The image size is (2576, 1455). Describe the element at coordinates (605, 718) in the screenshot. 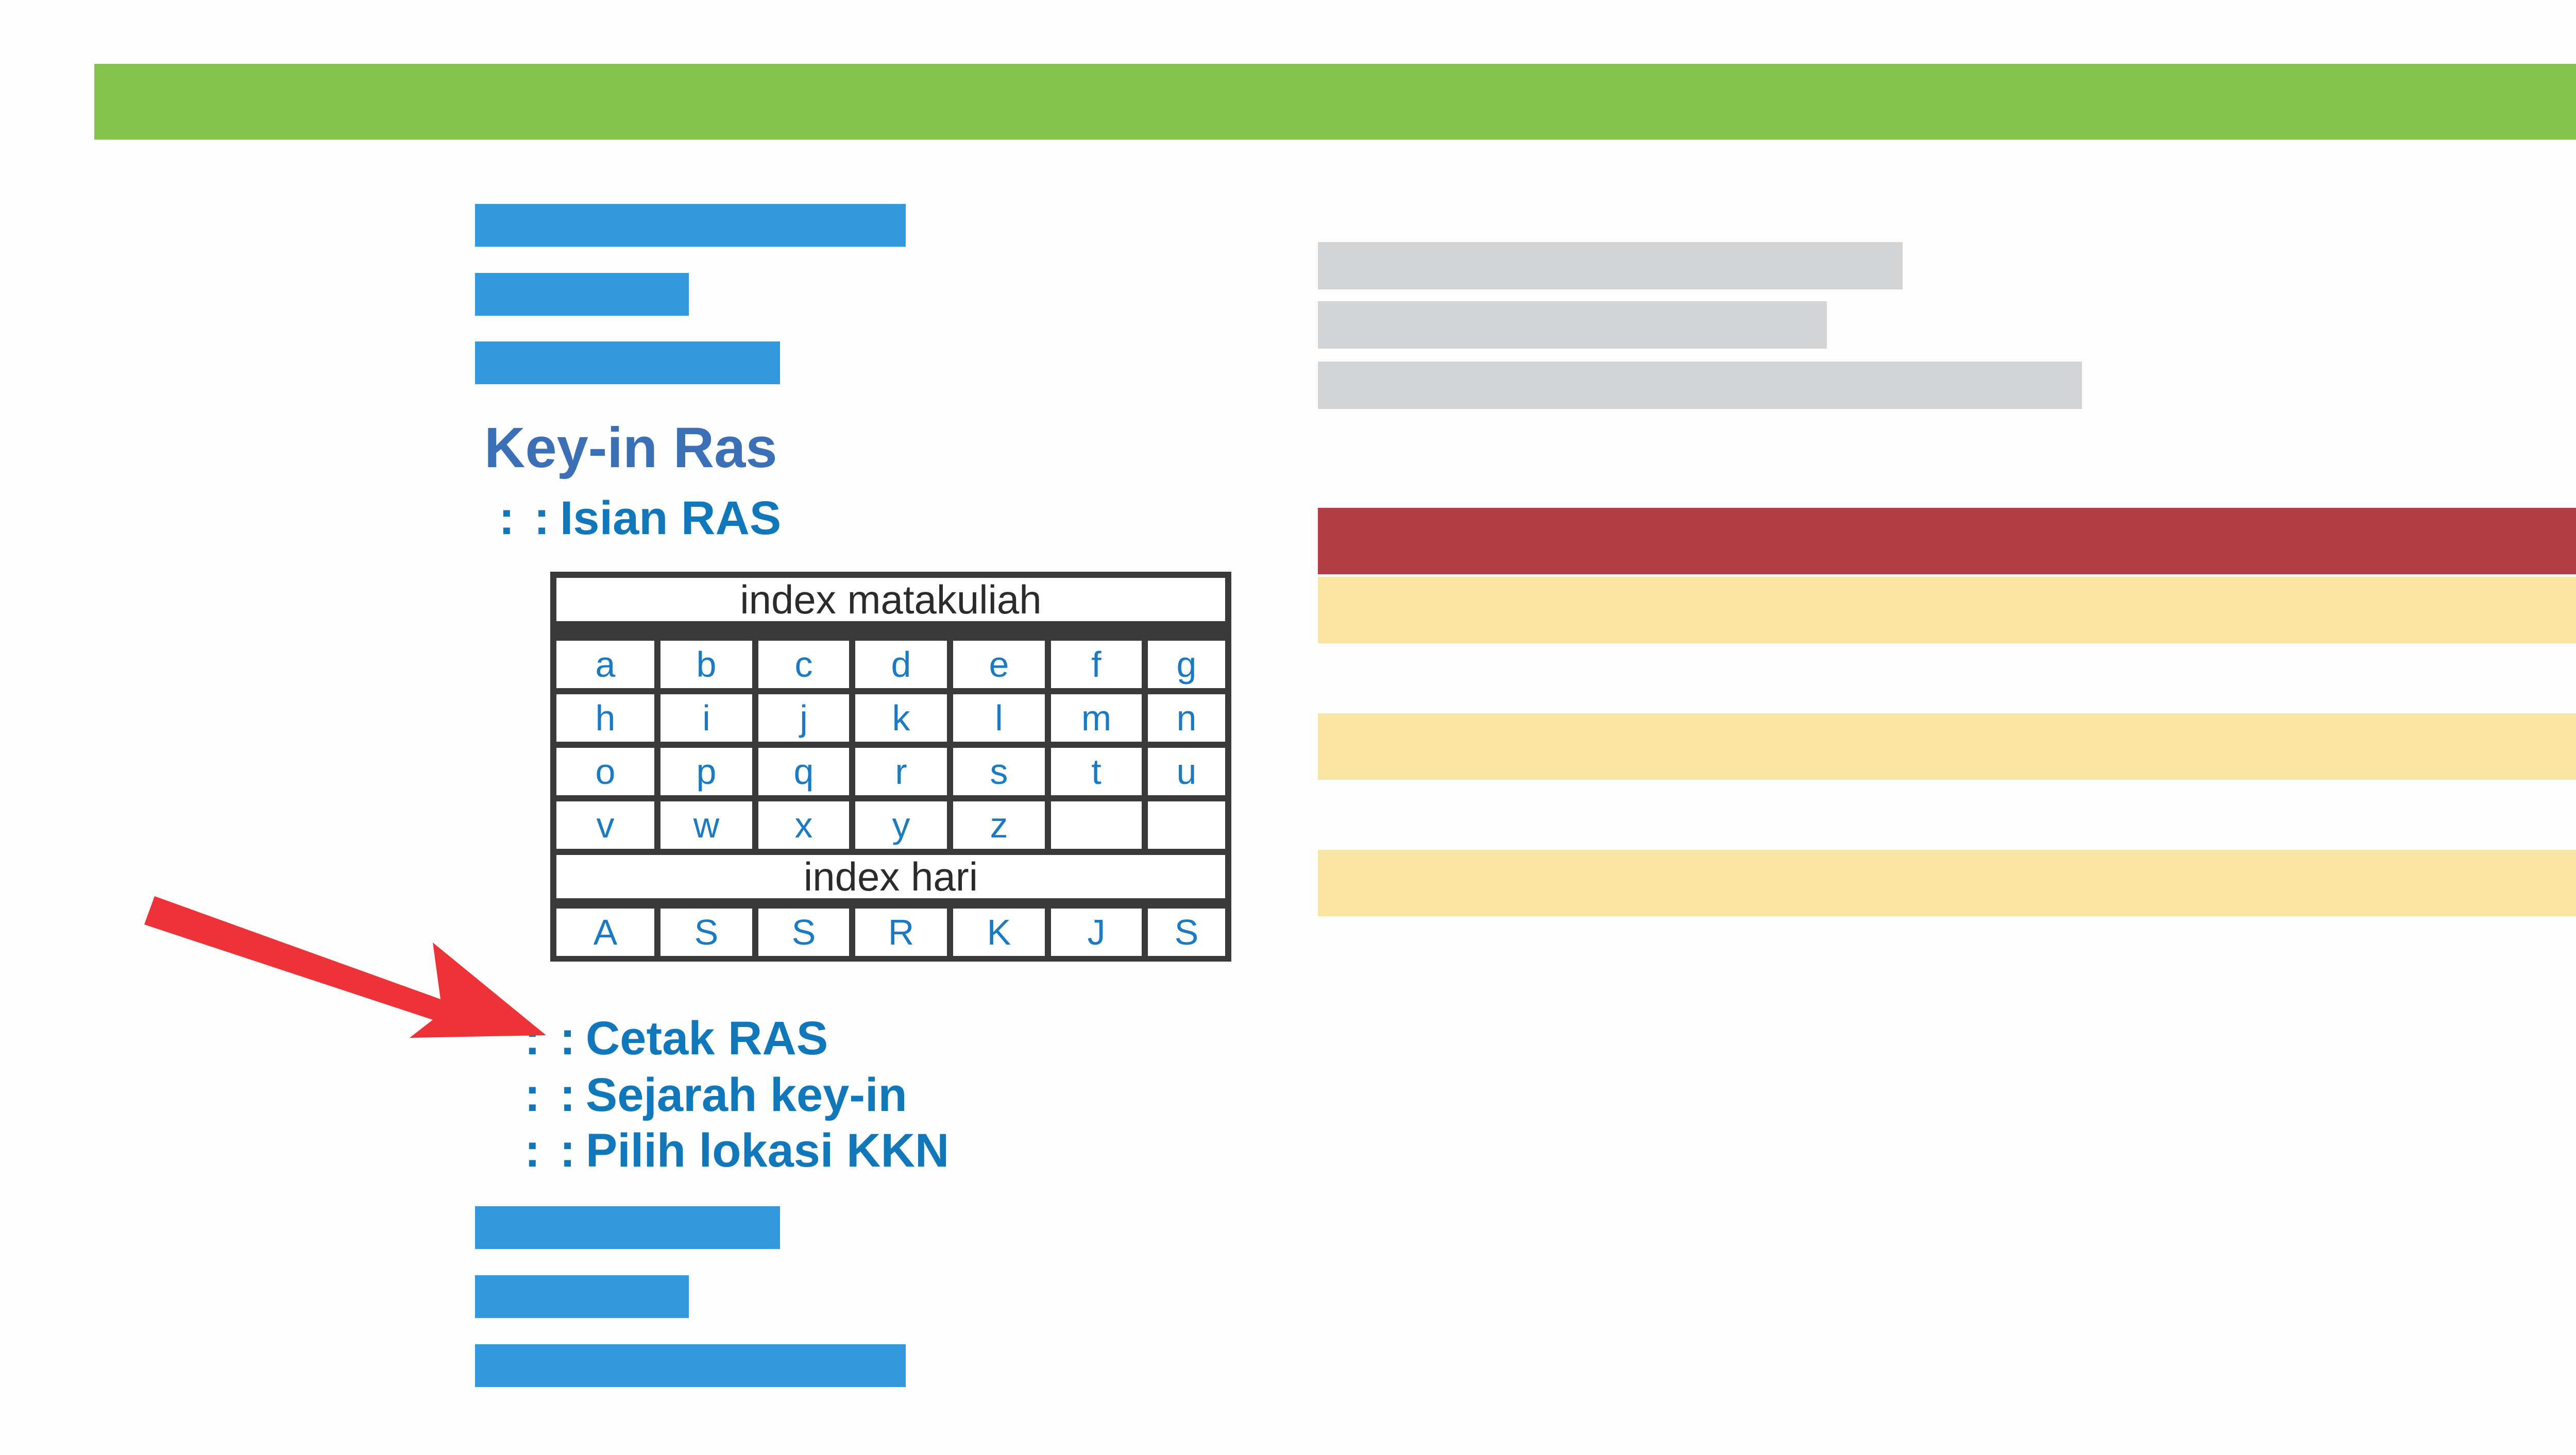

I see `index-key-h: h` at that location.